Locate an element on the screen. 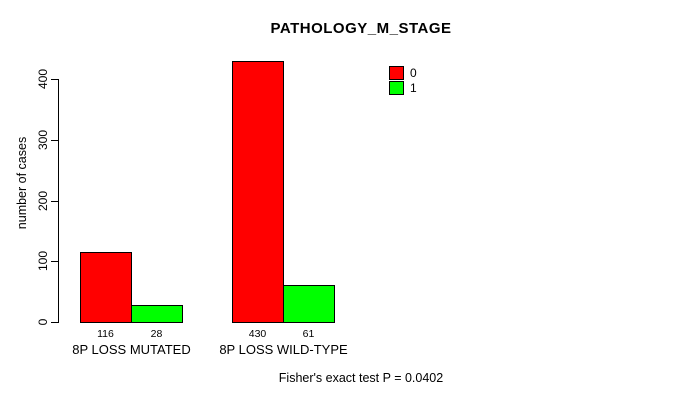  bar-value-label: 61 is located at coordinates (308, 334).